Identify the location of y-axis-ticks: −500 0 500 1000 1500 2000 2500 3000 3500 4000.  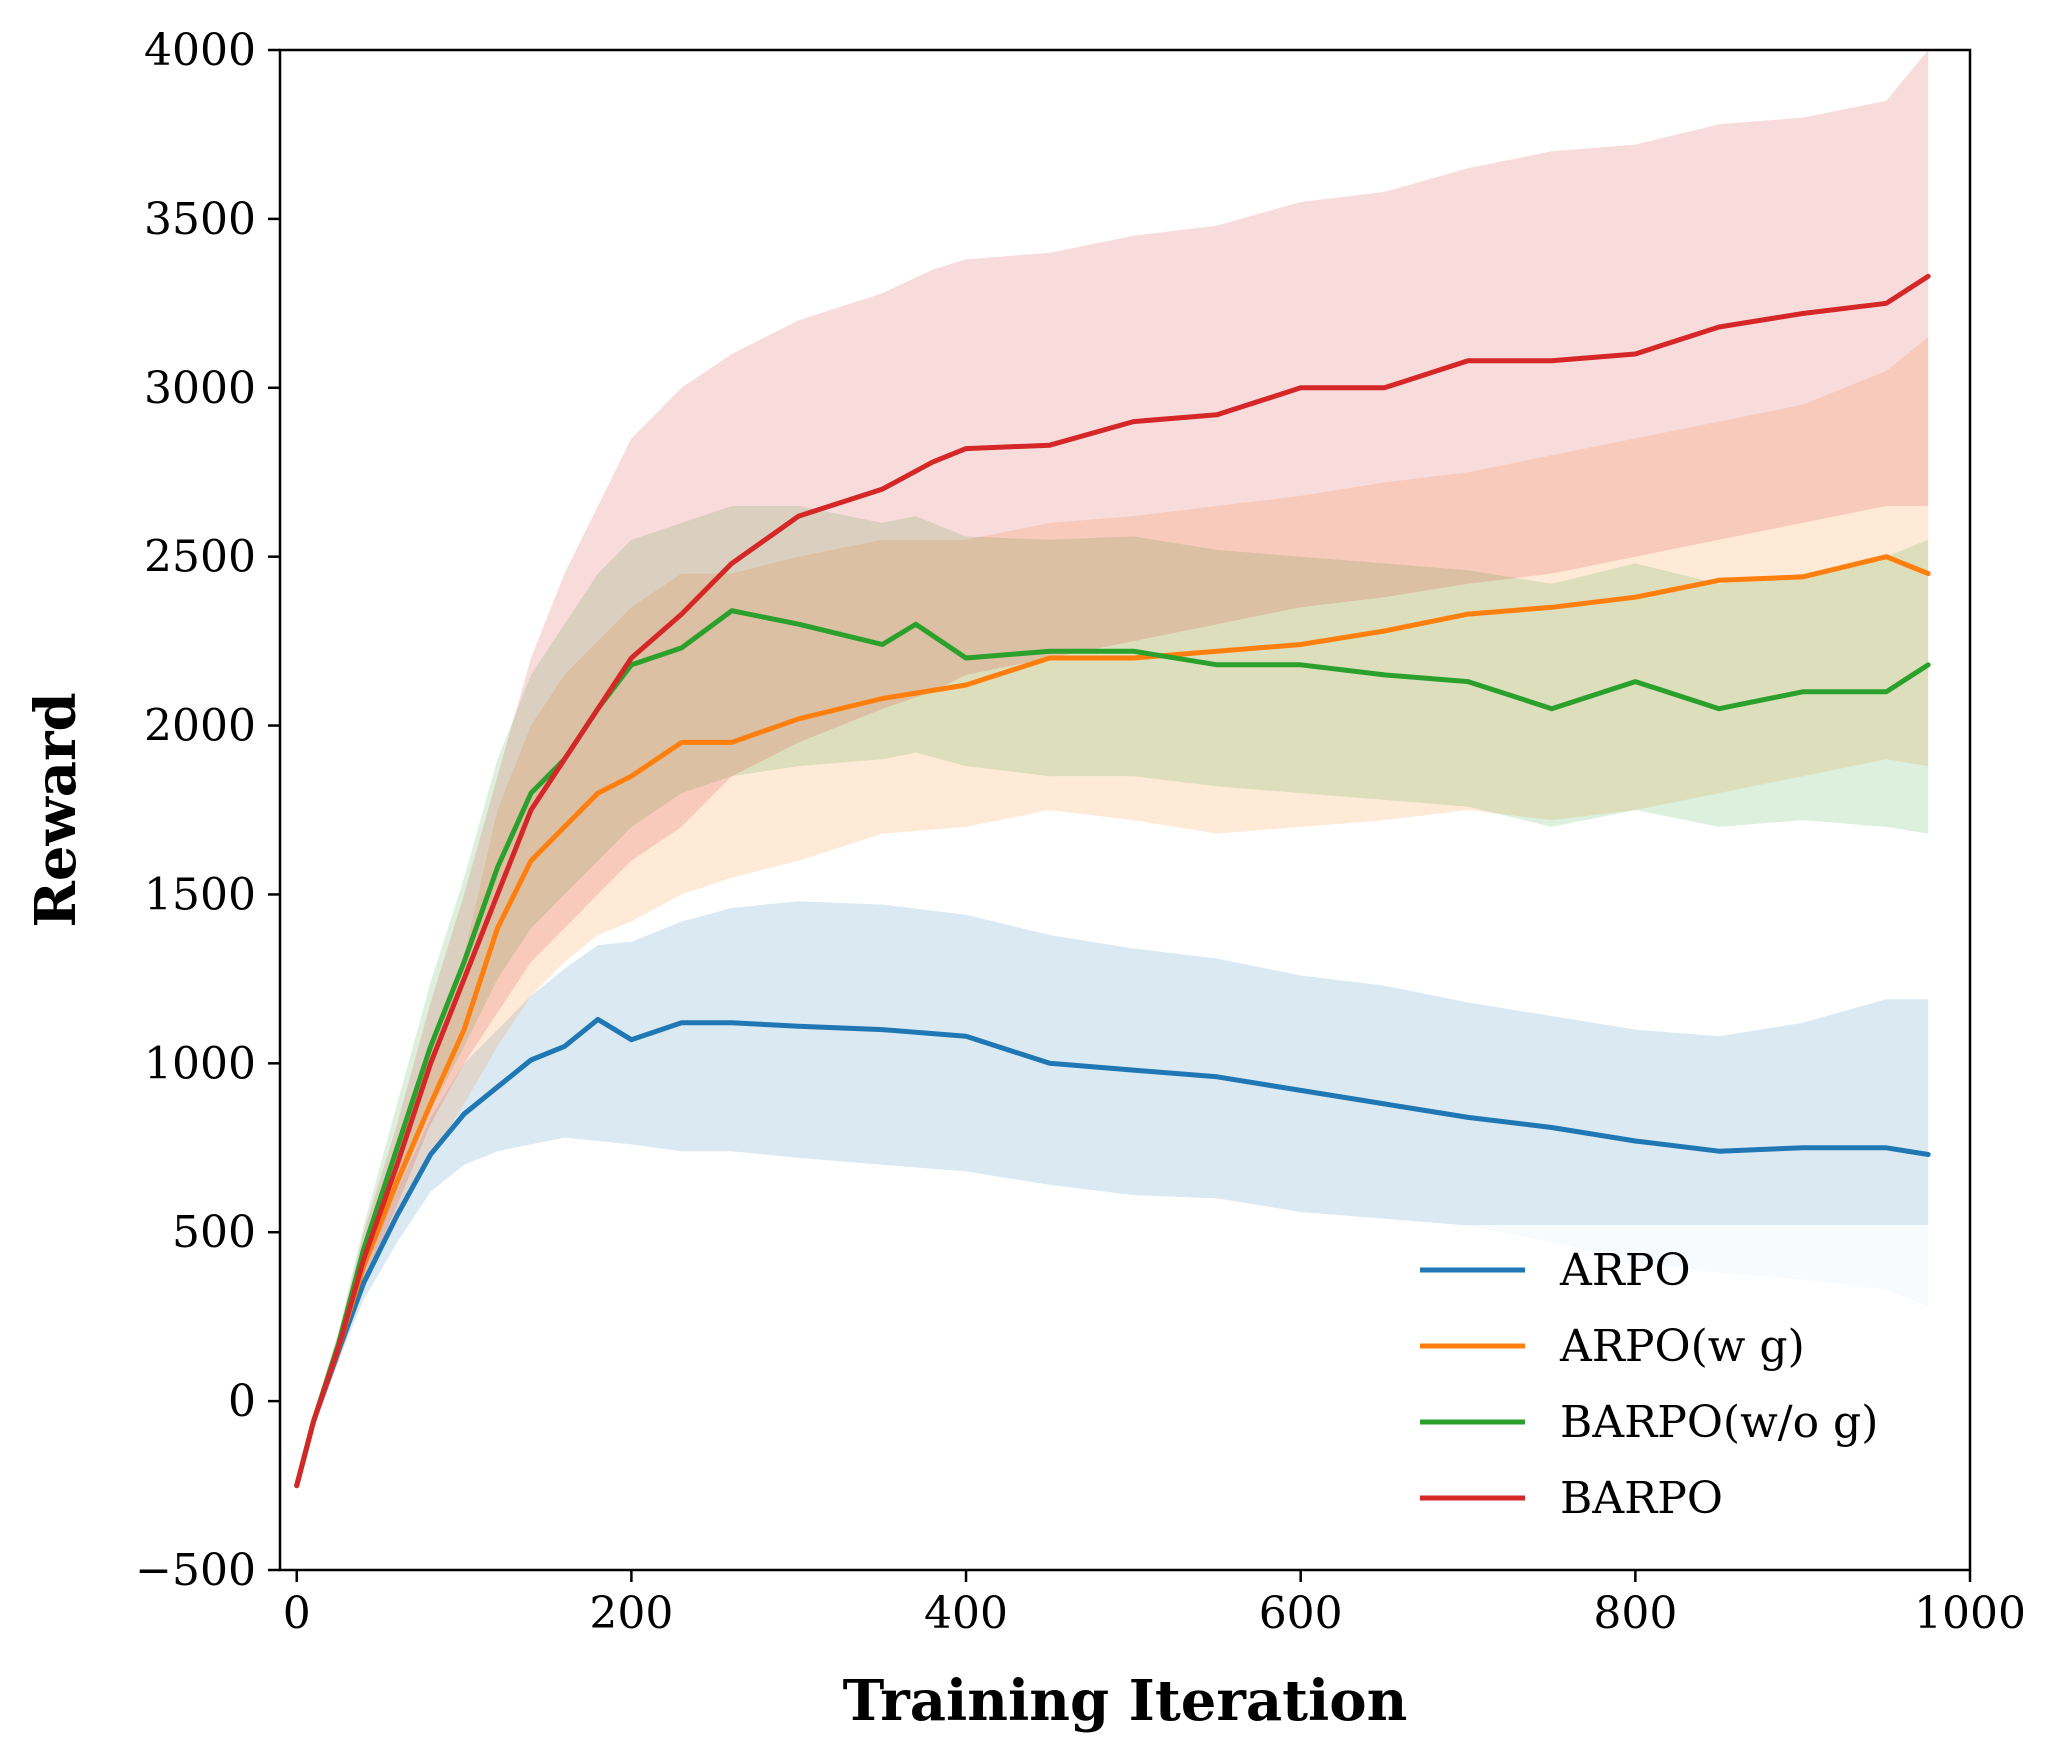
(207, 810).